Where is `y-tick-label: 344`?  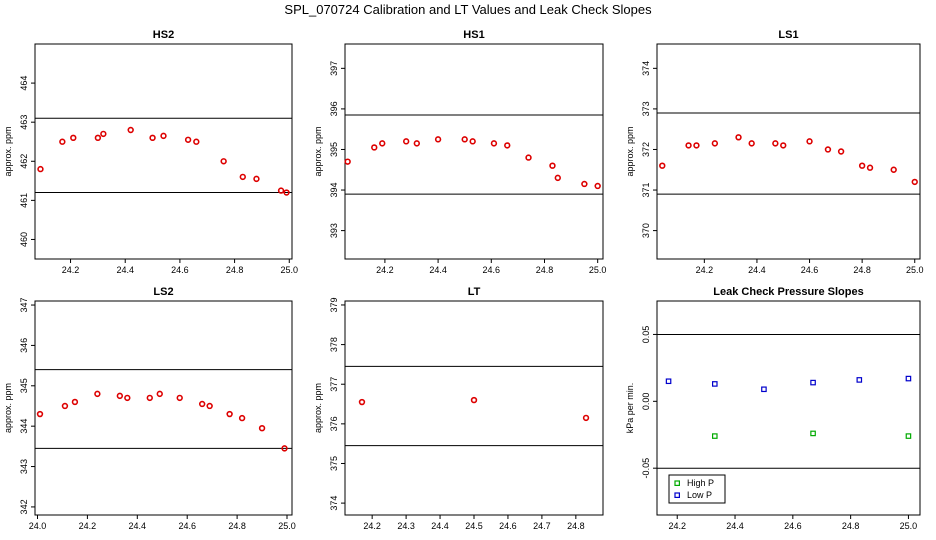
y-tick-label: 344 is located at coordinates (24, 426).